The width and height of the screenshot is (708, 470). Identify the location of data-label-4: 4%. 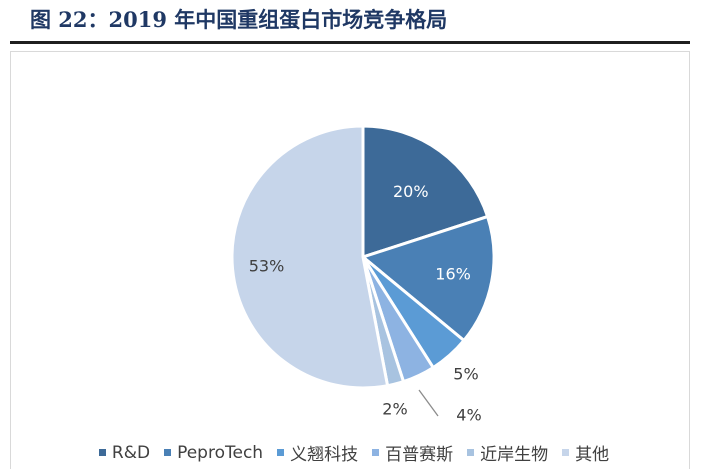
(468, 415).